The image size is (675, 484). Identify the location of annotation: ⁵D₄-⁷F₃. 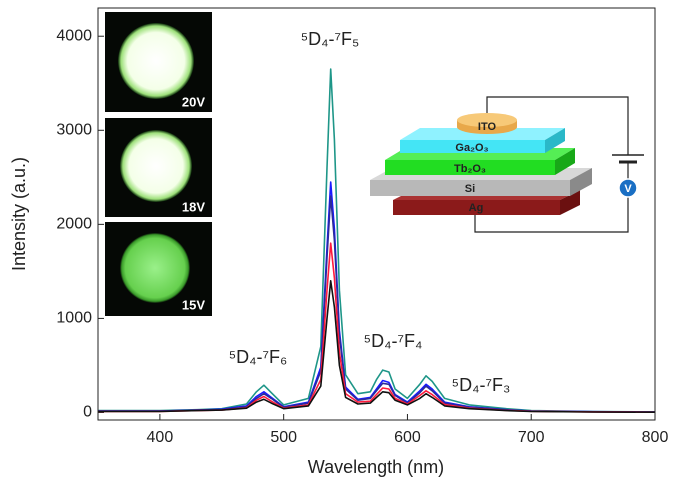
(481, 385).